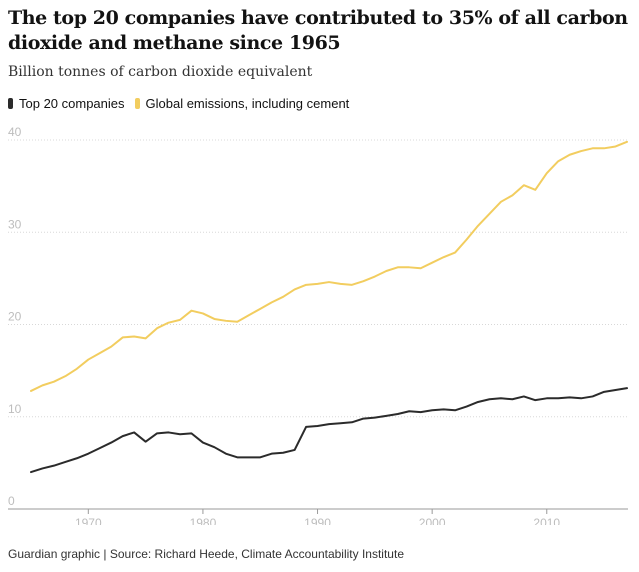 The height and width of the screenshot is (572, 639). I want to click on y-tick-label-30: 30, so click(15, 224).